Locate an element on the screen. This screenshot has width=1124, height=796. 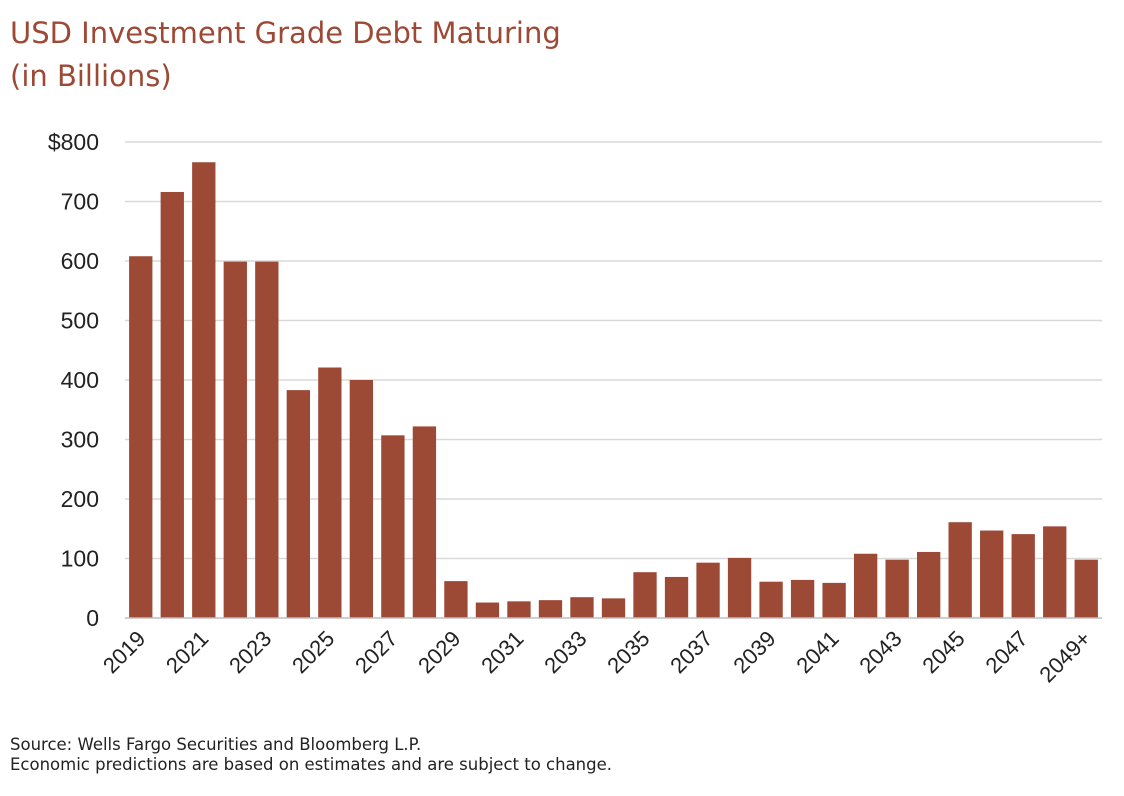
y-tick-label: 200 is located at coordinates (80, 499).